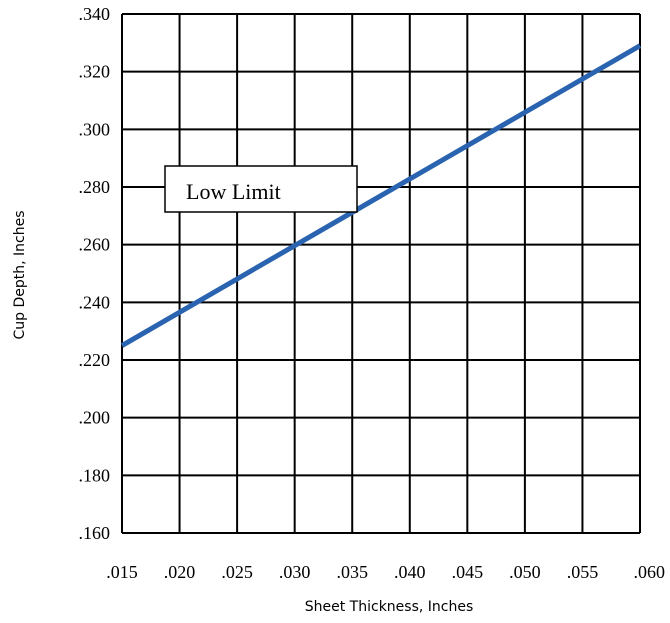 This screenshot has width=670, height=623. I want to click on x-tick-label: .035, so click(352, 572).